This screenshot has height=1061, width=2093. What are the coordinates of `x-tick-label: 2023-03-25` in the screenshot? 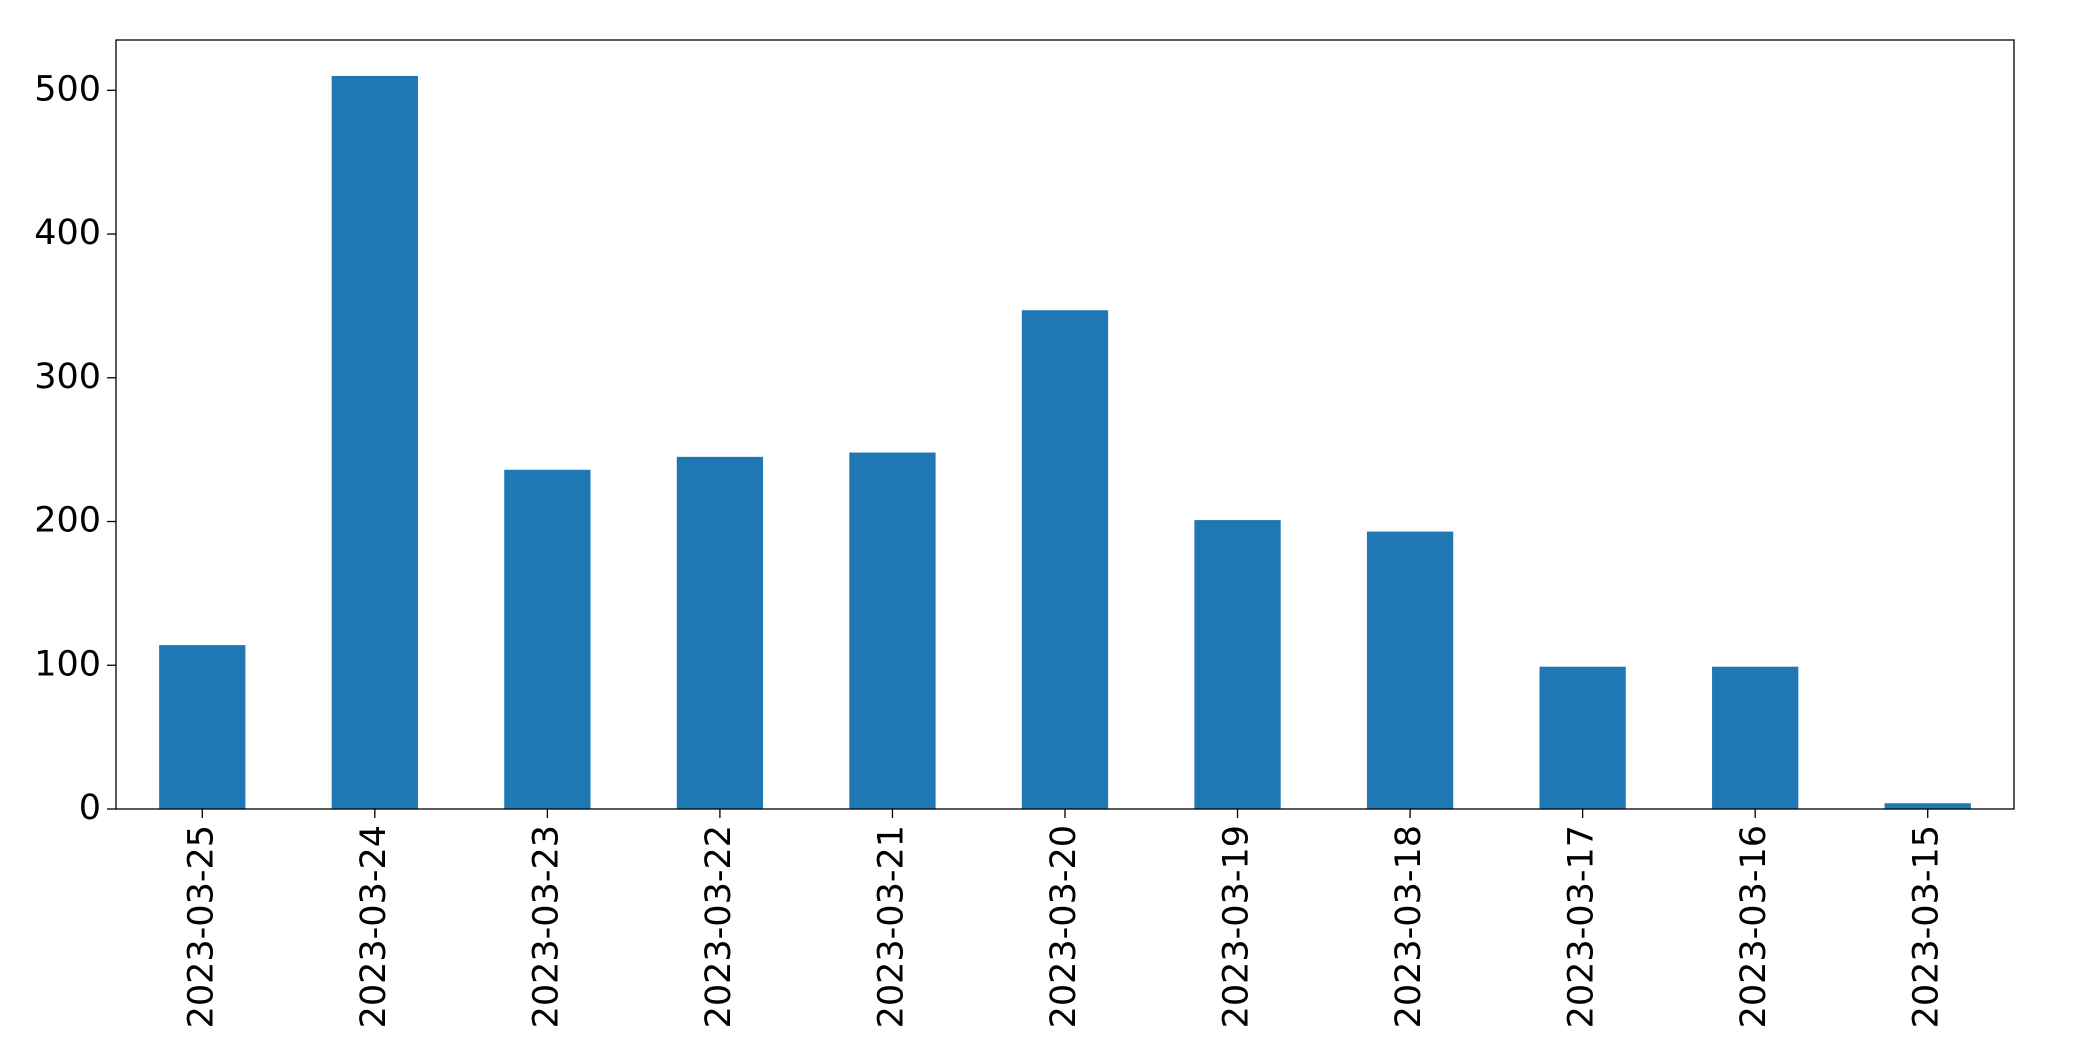 It's located at (201, 926).